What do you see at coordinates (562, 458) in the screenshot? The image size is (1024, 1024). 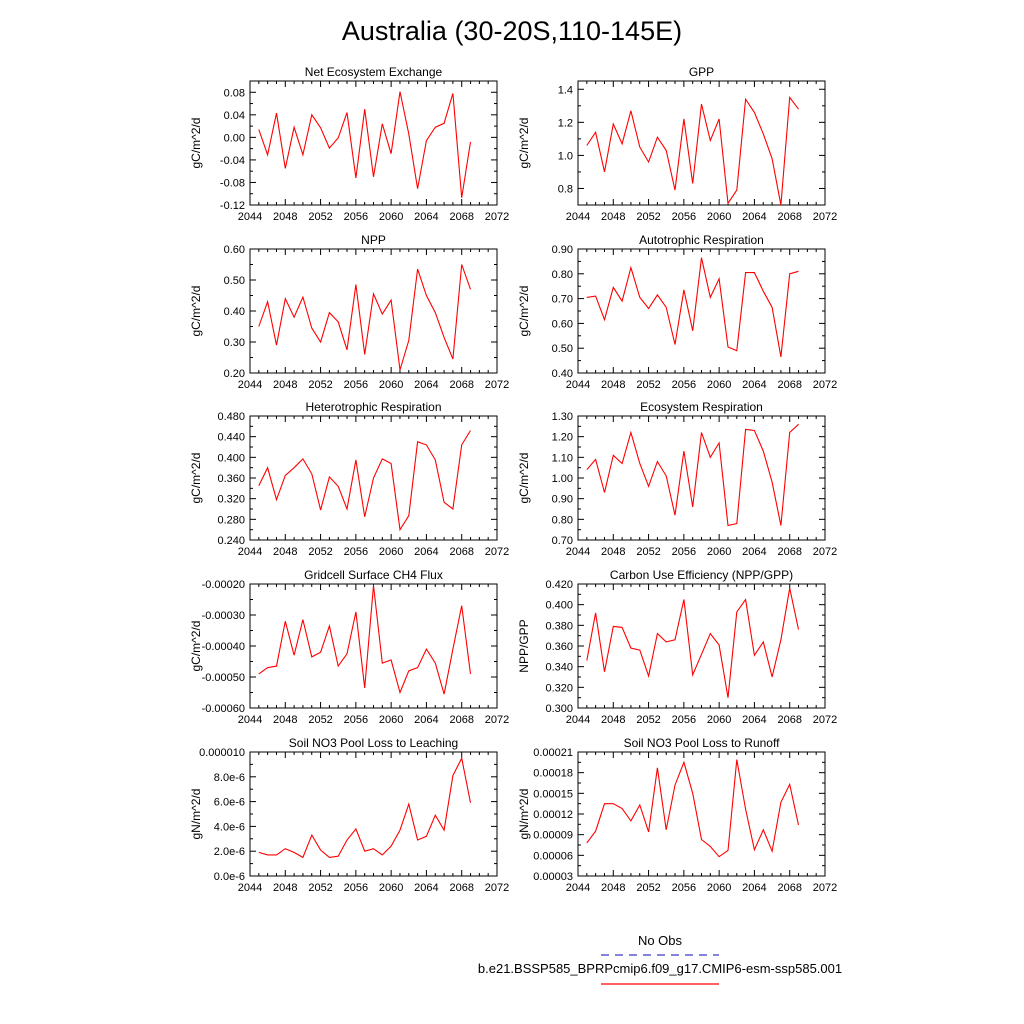 I see `y-tick-label: 1.10` at bounding box center [562, 458].